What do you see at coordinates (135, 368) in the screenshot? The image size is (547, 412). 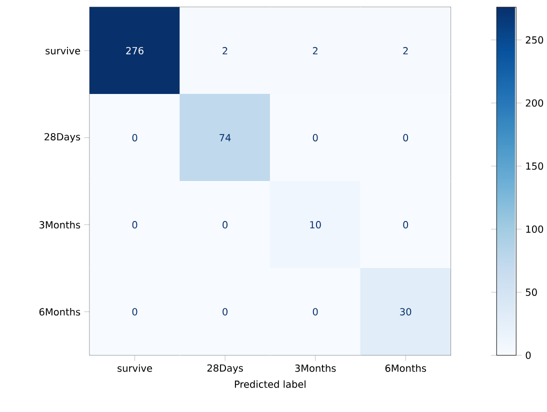 I see `x-tick-label: survive` at bounding box center [135, 368].